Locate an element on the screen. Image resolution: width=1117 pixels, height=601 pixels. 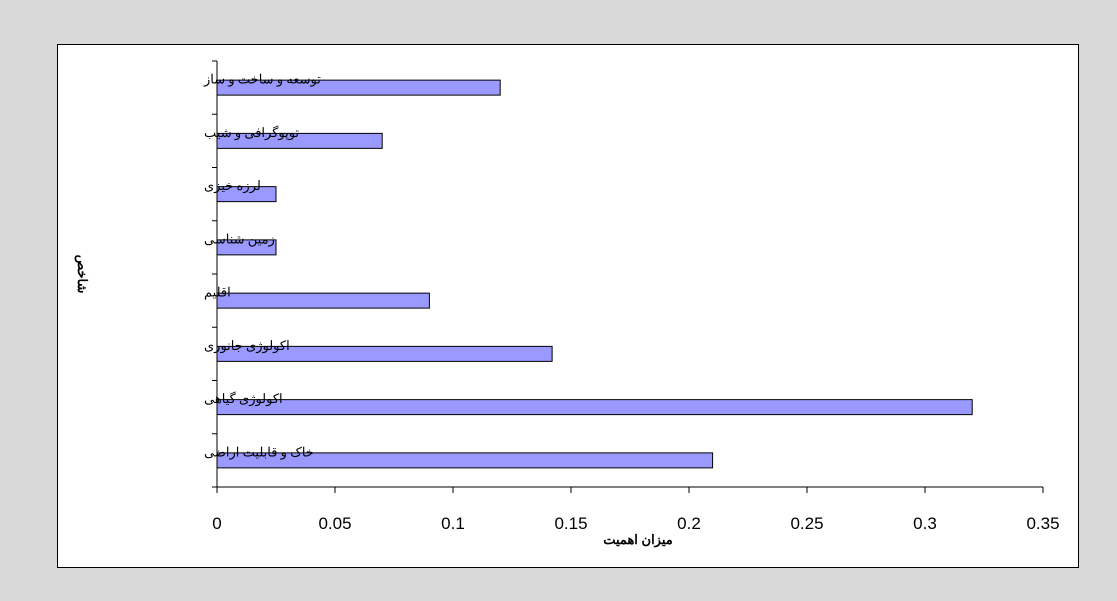
category-label: توپوگرافی و شیب is located at coordinates (251, 133).